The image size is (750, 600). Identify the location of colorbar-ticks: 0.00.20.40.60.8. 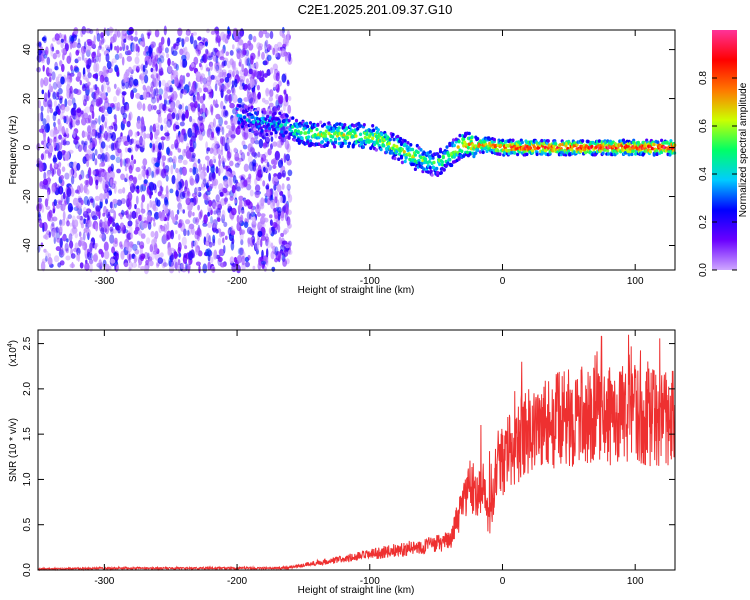
(717, 174).